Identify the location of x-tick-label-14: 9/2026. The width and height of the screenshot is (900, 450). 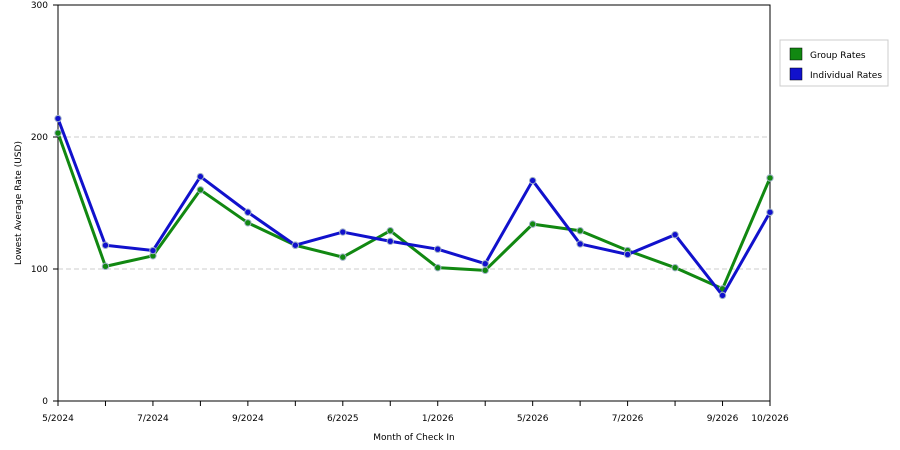
(723, 419).